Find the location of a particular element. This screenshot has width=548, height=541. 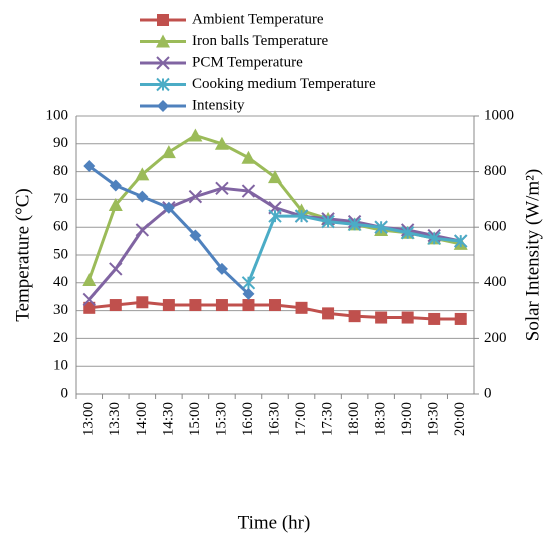

y-tick-label: 20 is located at coordinates (60, 338).